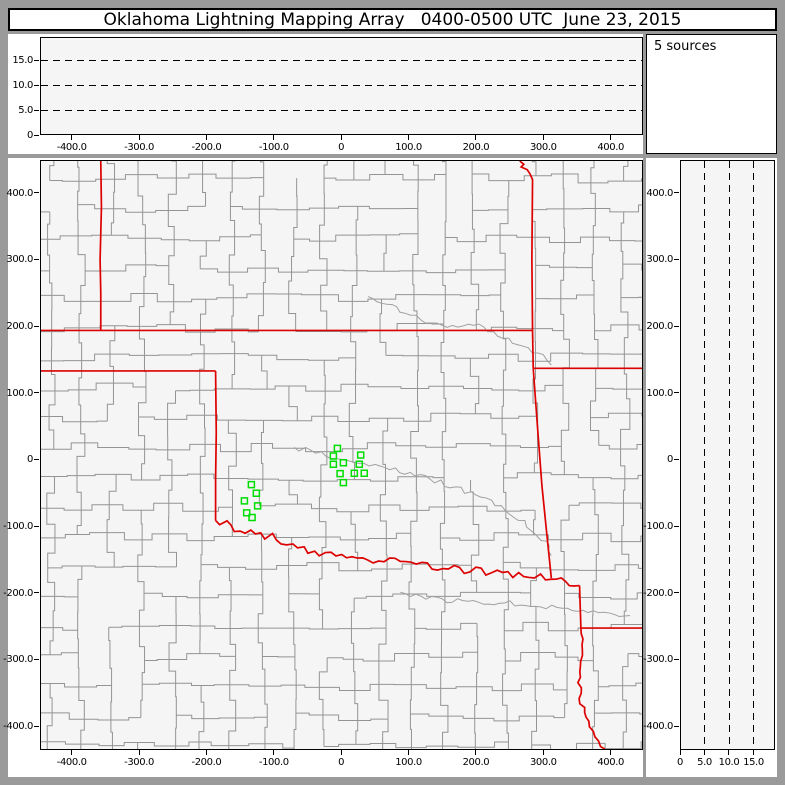 The image size is (785, 785). What do you see at coordinates (341, 147) in the screenshot?
I see `alt-ew-x-tick-label: 0` at bounding box center [341, 147].